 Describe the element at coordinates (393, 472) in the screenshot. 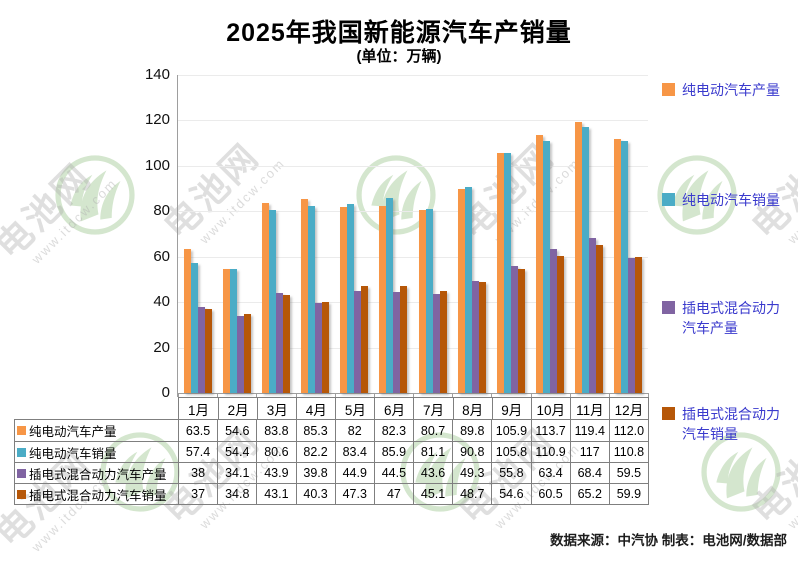

I see `value-cell: 44.5` at that location.